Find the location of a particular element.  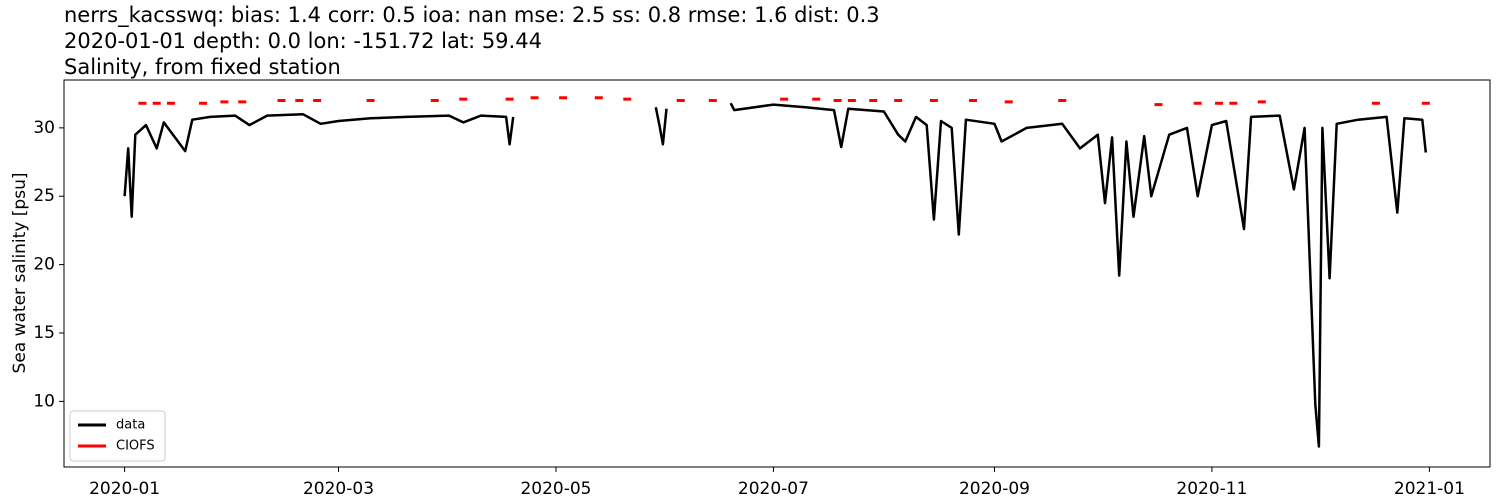

x-tick-label: 2021-01 is located at coordinates (1429, 489).